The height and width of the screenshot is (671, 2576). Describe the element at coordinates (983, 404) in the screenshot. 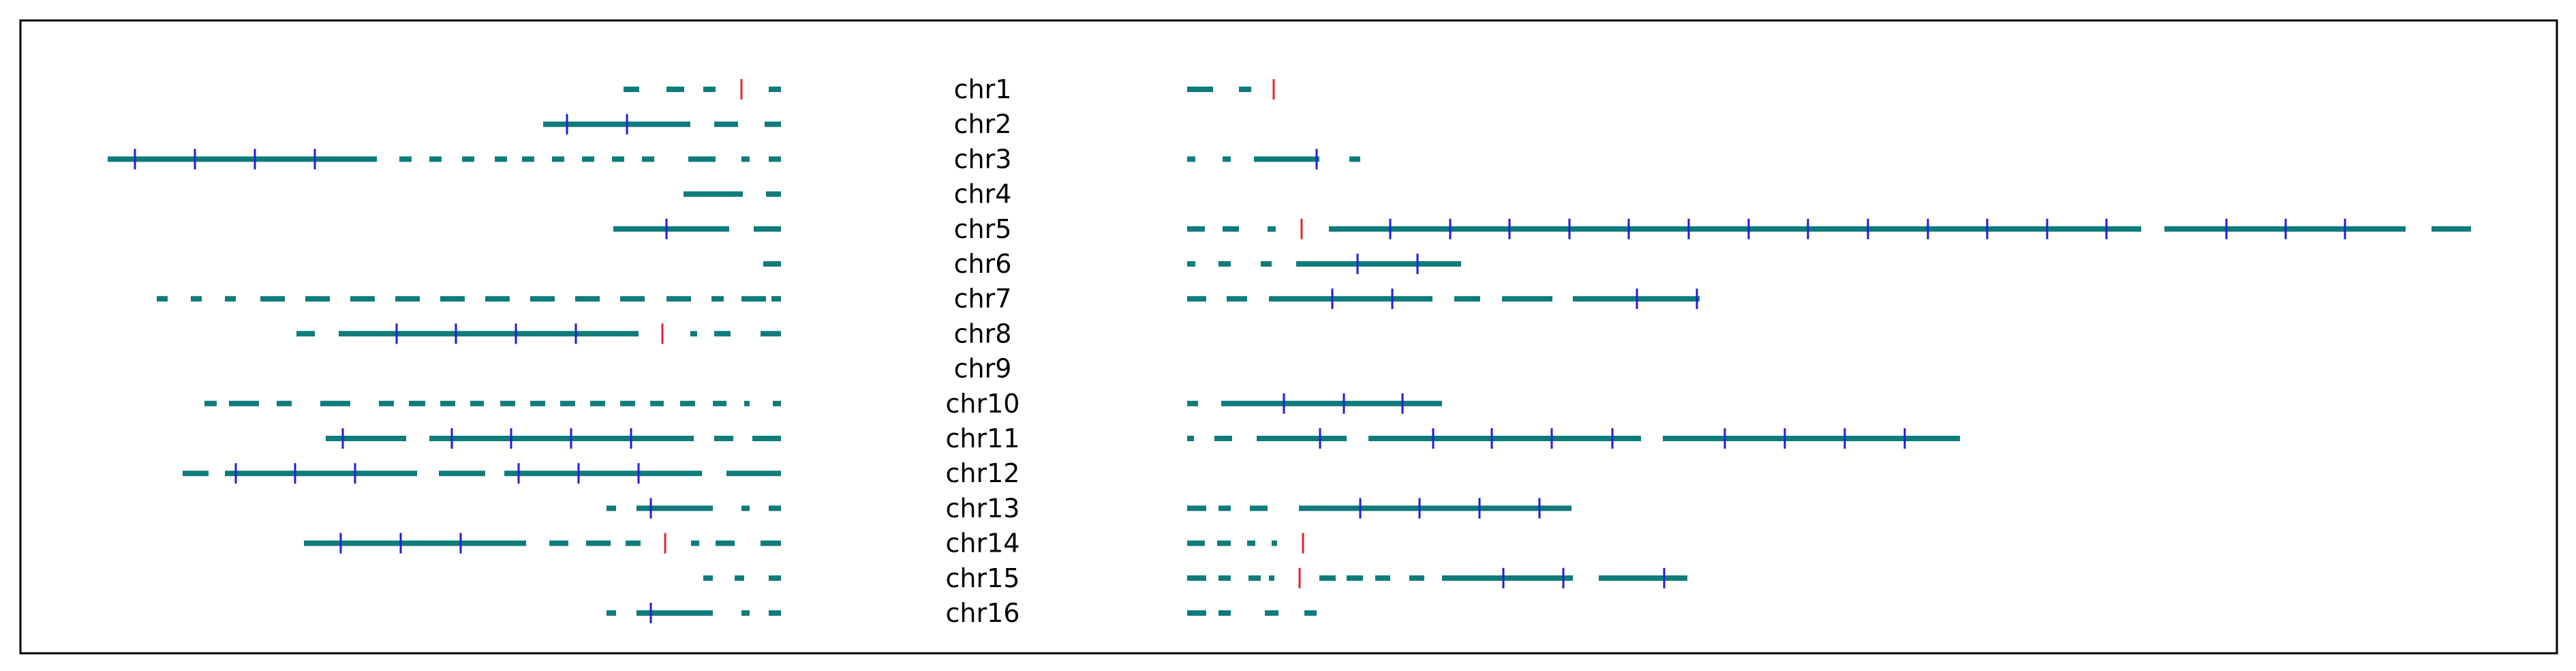

I see `chromosome-label: chr10` at that location.